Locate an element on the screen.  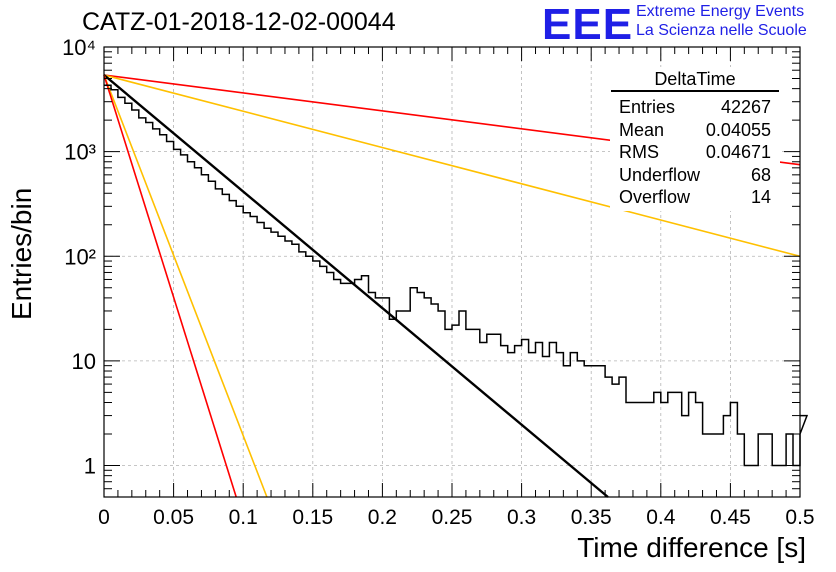
stats-row-mean: Mean 0.04055 is located at coordinates (695, 130).